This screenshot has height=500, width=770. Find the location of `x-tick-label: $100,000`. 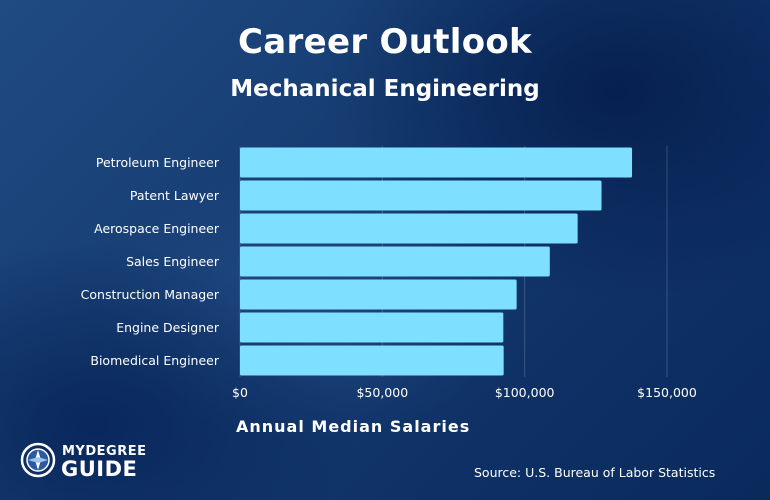

x-tick-label: $100,000 is located at coordinates (525, 392).